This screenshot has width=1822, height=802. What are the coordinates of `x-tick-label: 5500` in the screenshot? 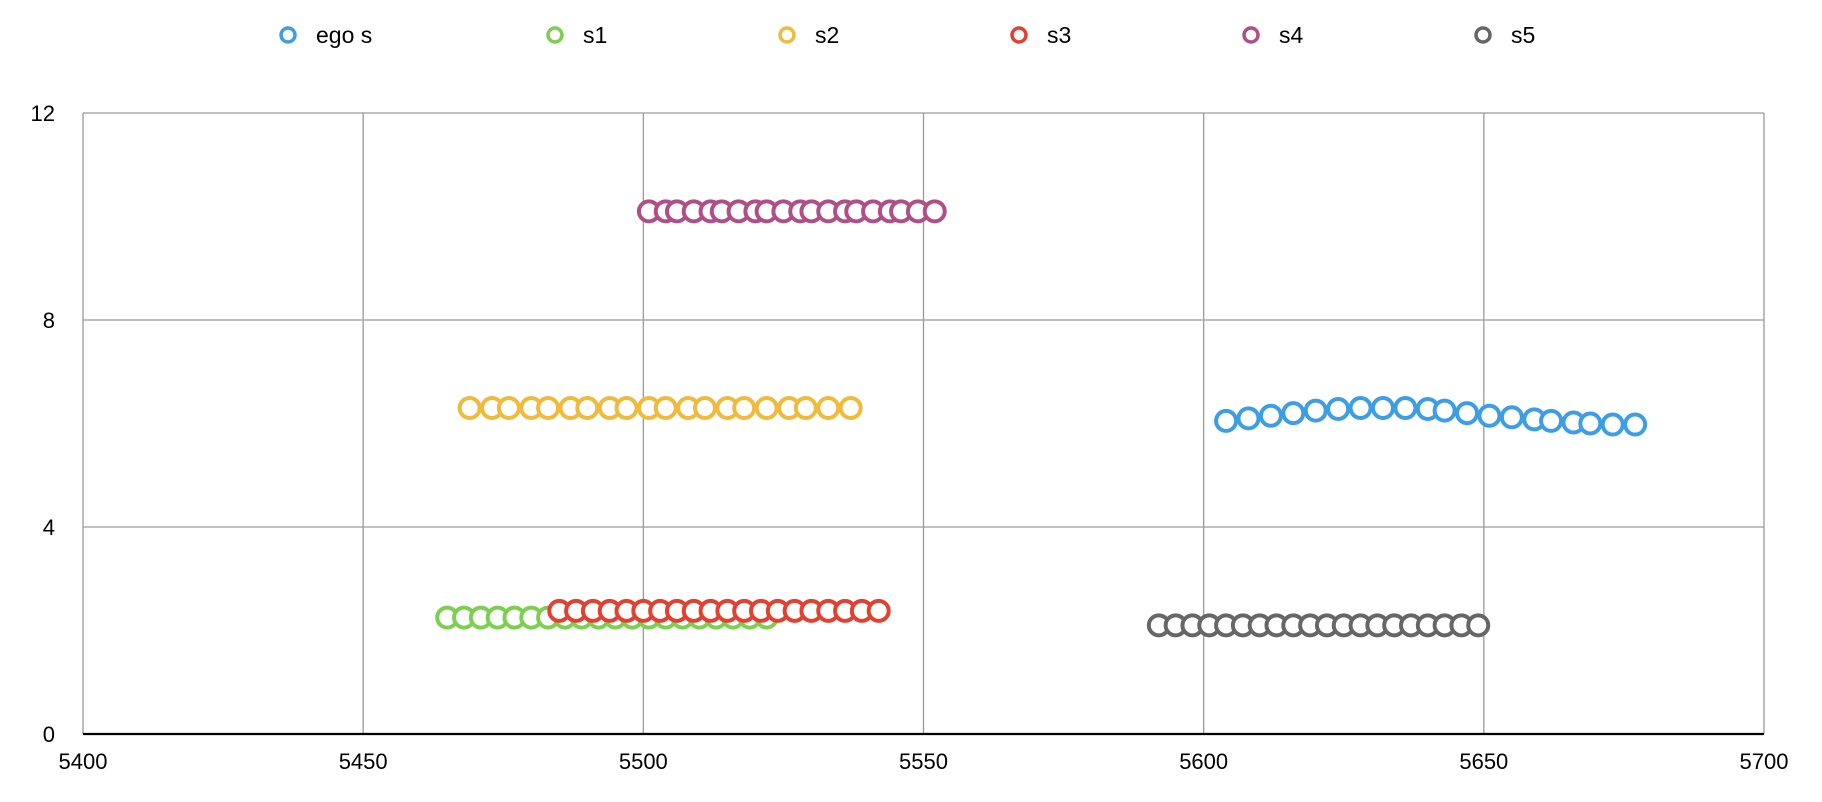 It's located at (643, 761).